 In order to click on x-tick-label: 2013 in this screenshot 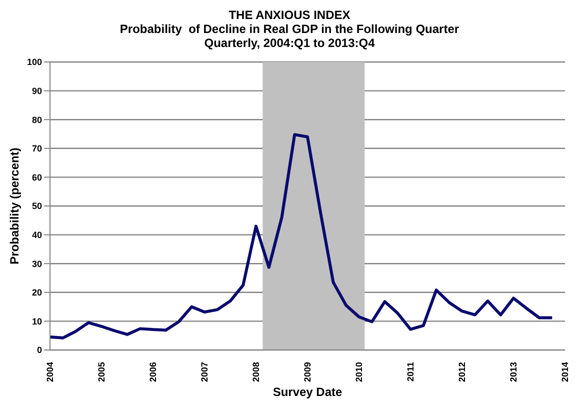, I will do `click(513, 372)`.